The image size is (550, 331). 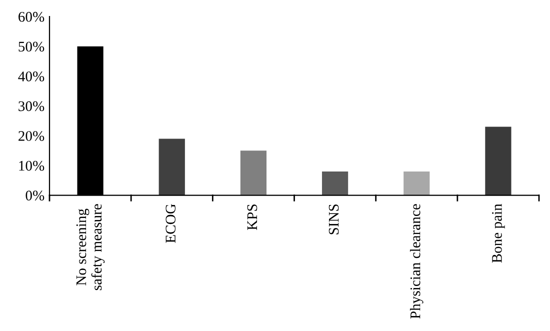 What do you see at coordinates (31, 106) in the screenshot?
I see `y-tick-label: 30%` at bounding box center [31, 106].